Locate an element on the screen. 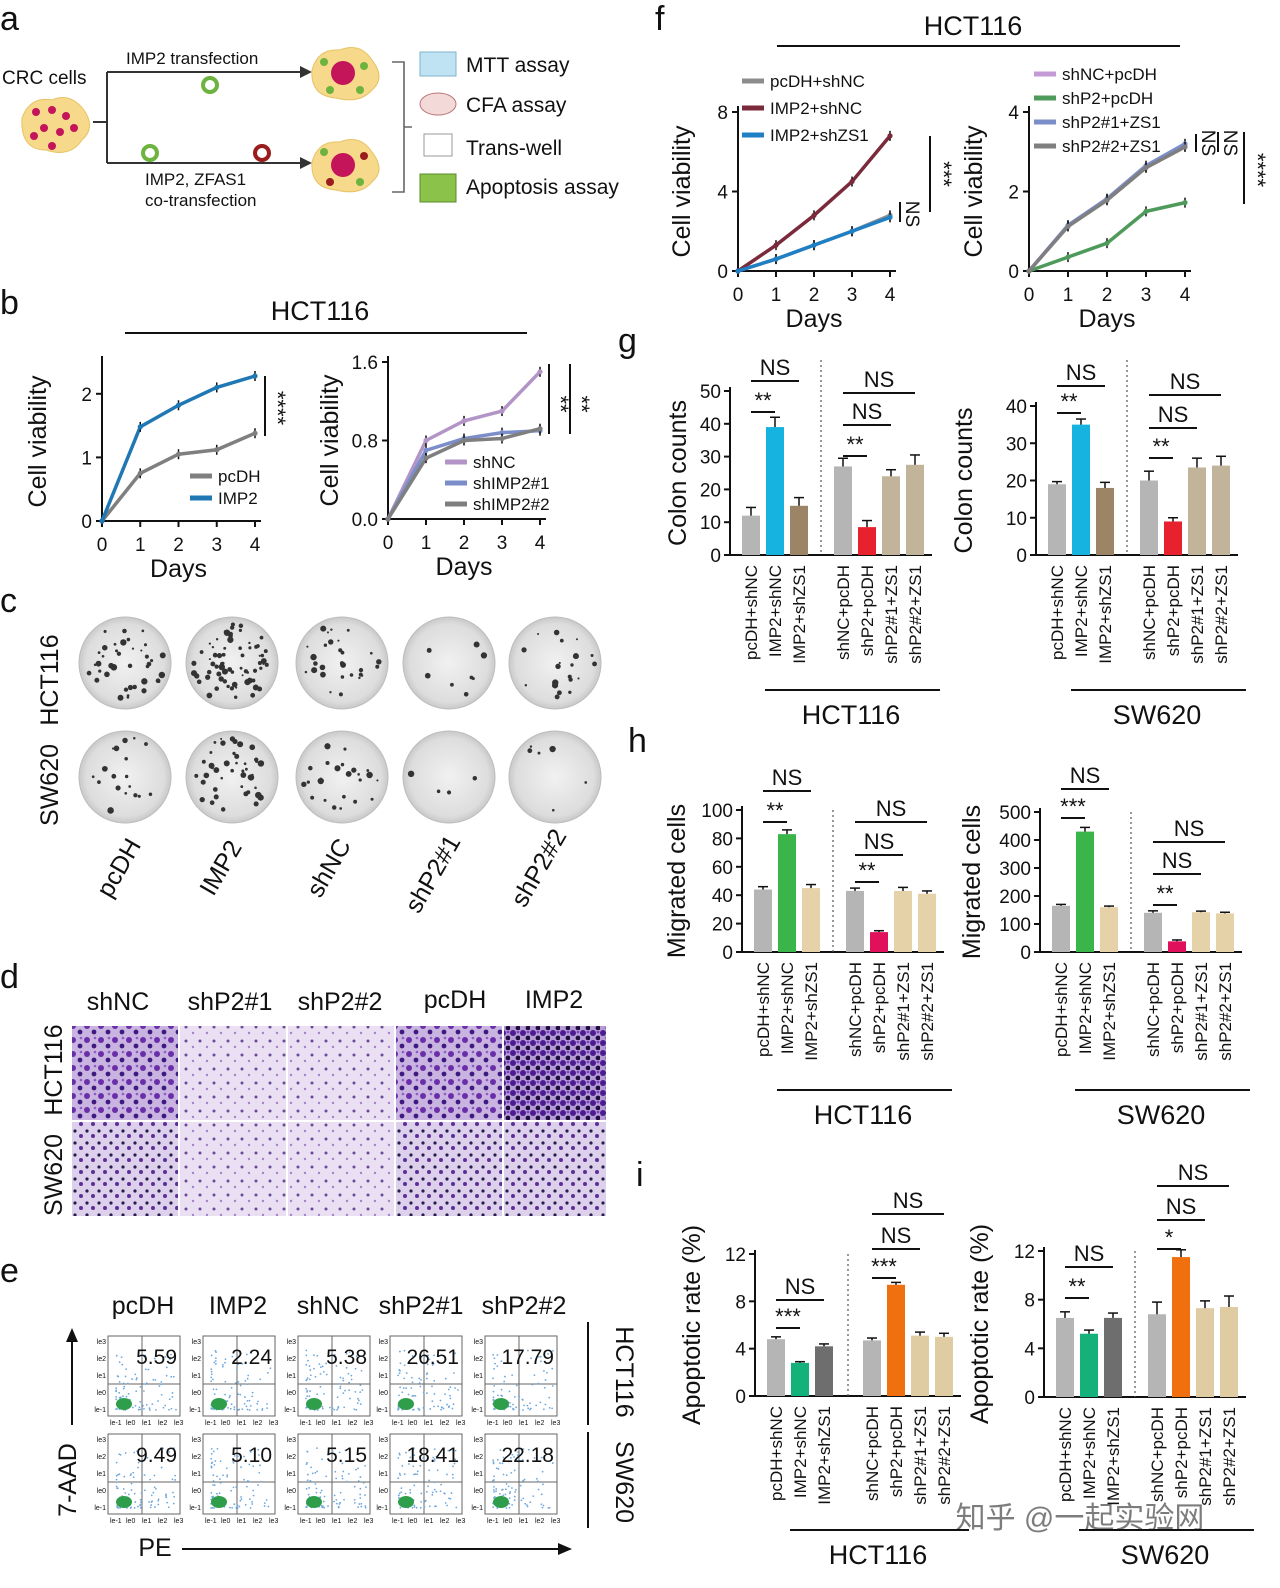  y-tick-label: 0 is located at coordinates (740, 1397).